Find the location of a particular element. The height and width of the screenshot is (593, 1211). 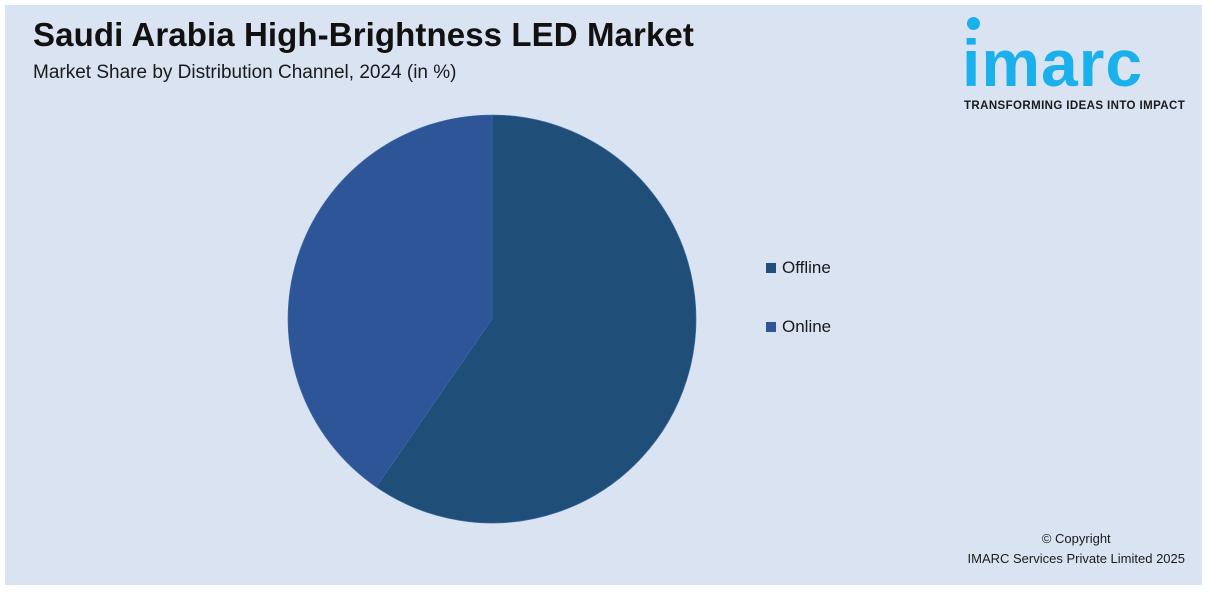

copyright-line-1: © Copyright is located at coordinates (1076, 538).